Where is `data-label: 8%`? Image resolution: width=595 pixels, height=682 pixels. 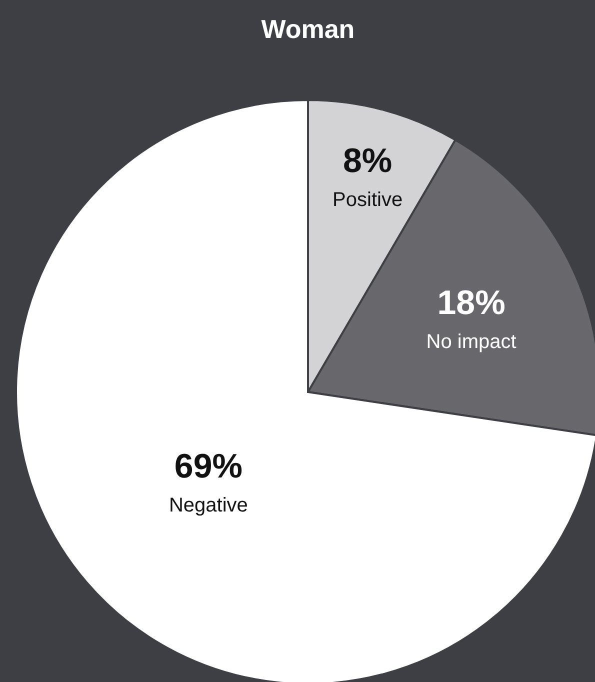
data-label: 8% is located at coordinates (367, 161).